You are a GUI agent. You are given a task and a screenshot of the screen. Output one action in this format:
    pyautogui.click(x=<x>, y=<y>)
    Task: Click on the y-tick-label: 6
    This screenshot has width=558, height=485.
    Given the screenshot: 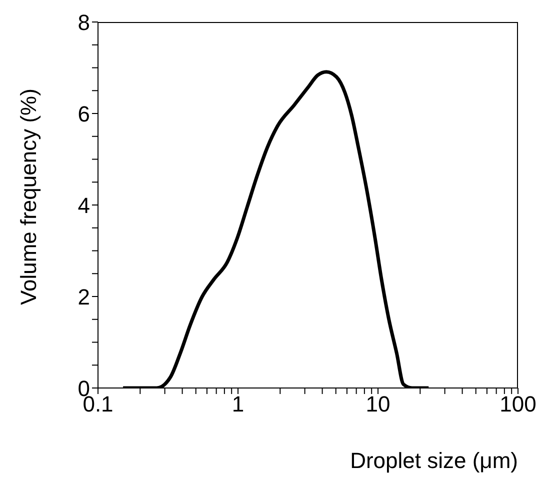 What is the action you would take?
    pyautogui.click(x=84, y=113)
    